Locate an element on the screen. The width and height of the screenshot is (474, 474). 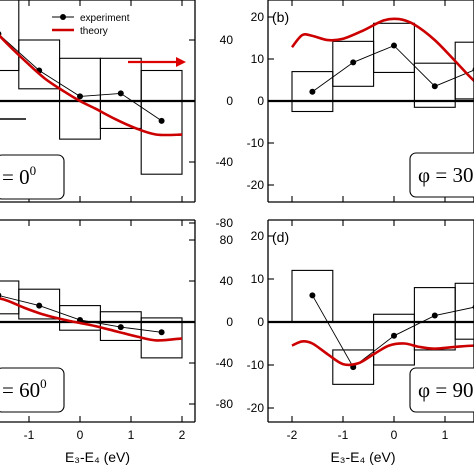
y-tick-label: 80 is located at coordinates (227, 240).